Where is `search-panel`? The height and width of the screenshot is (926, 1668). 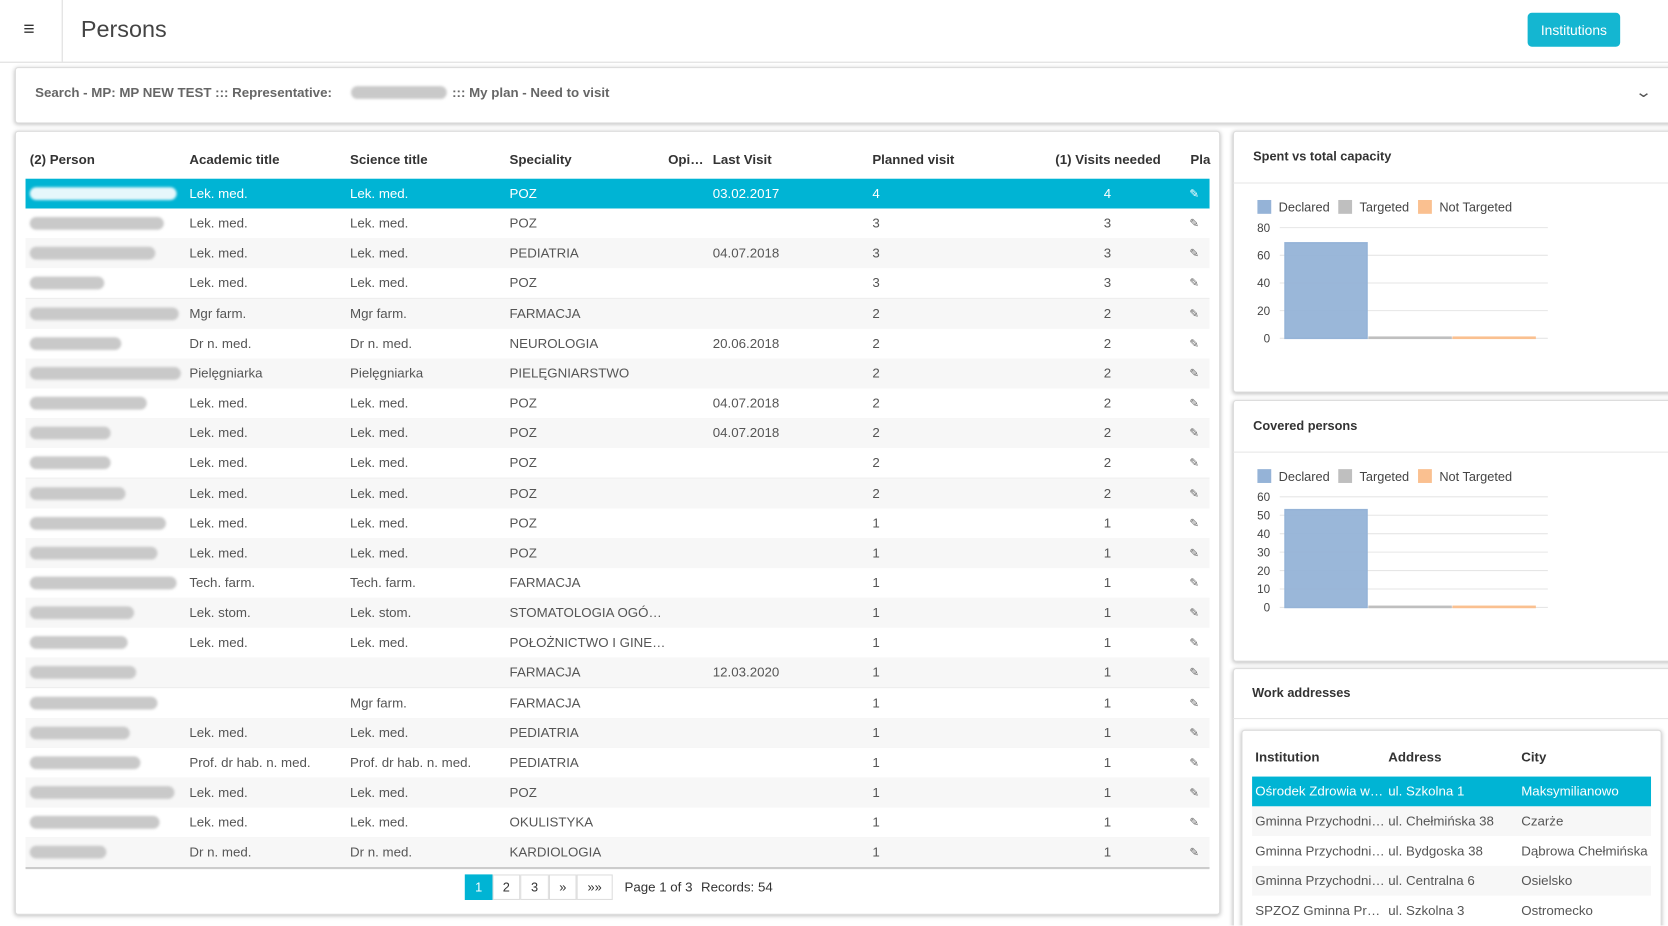 search-panel is located at coordinates (841, 95).